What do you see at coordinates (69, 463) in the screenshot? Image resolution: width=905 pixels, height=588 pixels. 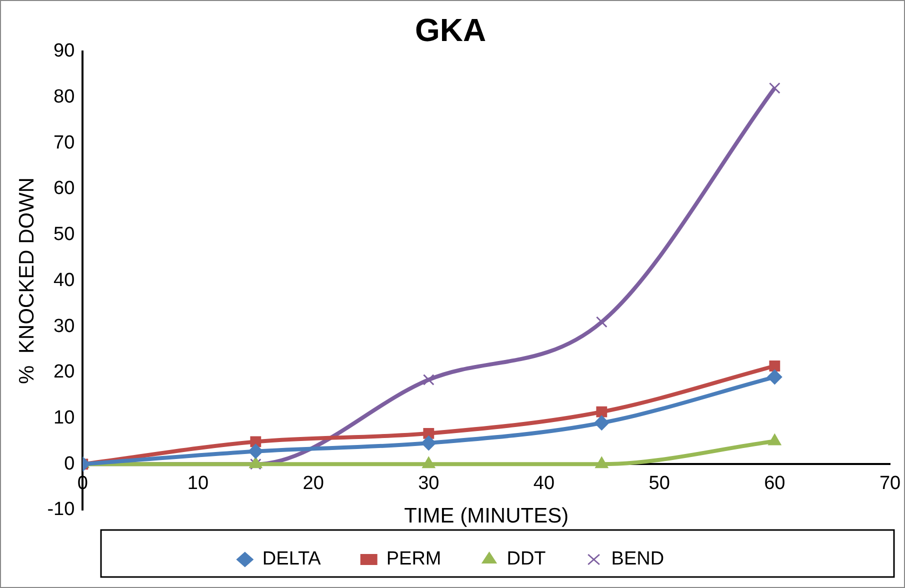 I see `y-tick-label: 0` at bounding box center [69, 463].